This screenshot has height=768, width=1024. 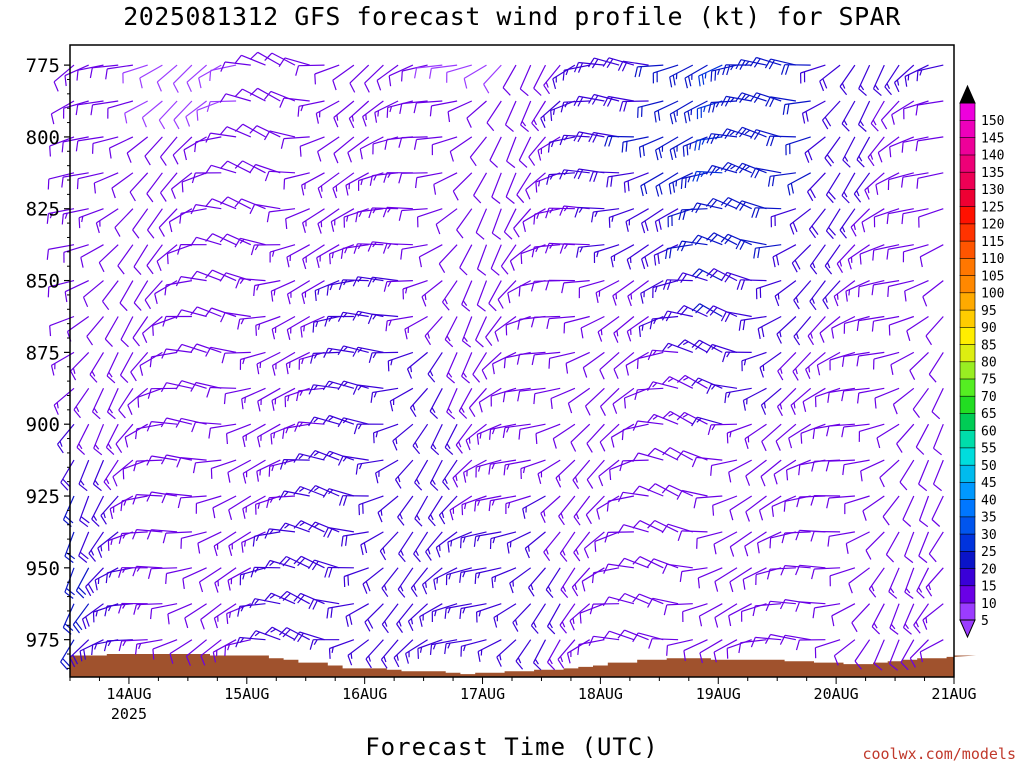 What do you see at coordinates (985, 621) in the screenshot?
I see `colorbar-label: 5` at bounding box center [985, 621].